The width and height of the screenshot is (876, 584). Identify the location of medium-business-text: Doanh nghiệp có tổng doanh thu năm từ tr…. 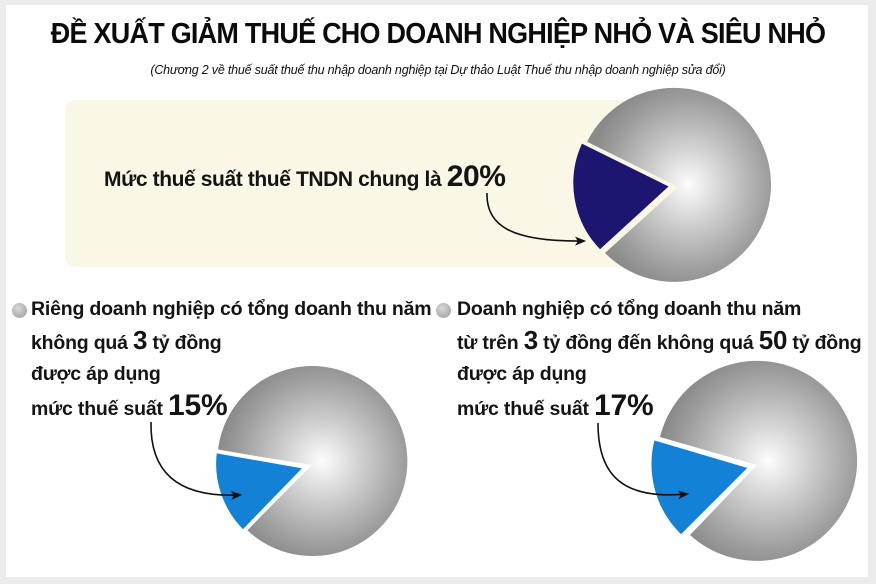
(659, 360).